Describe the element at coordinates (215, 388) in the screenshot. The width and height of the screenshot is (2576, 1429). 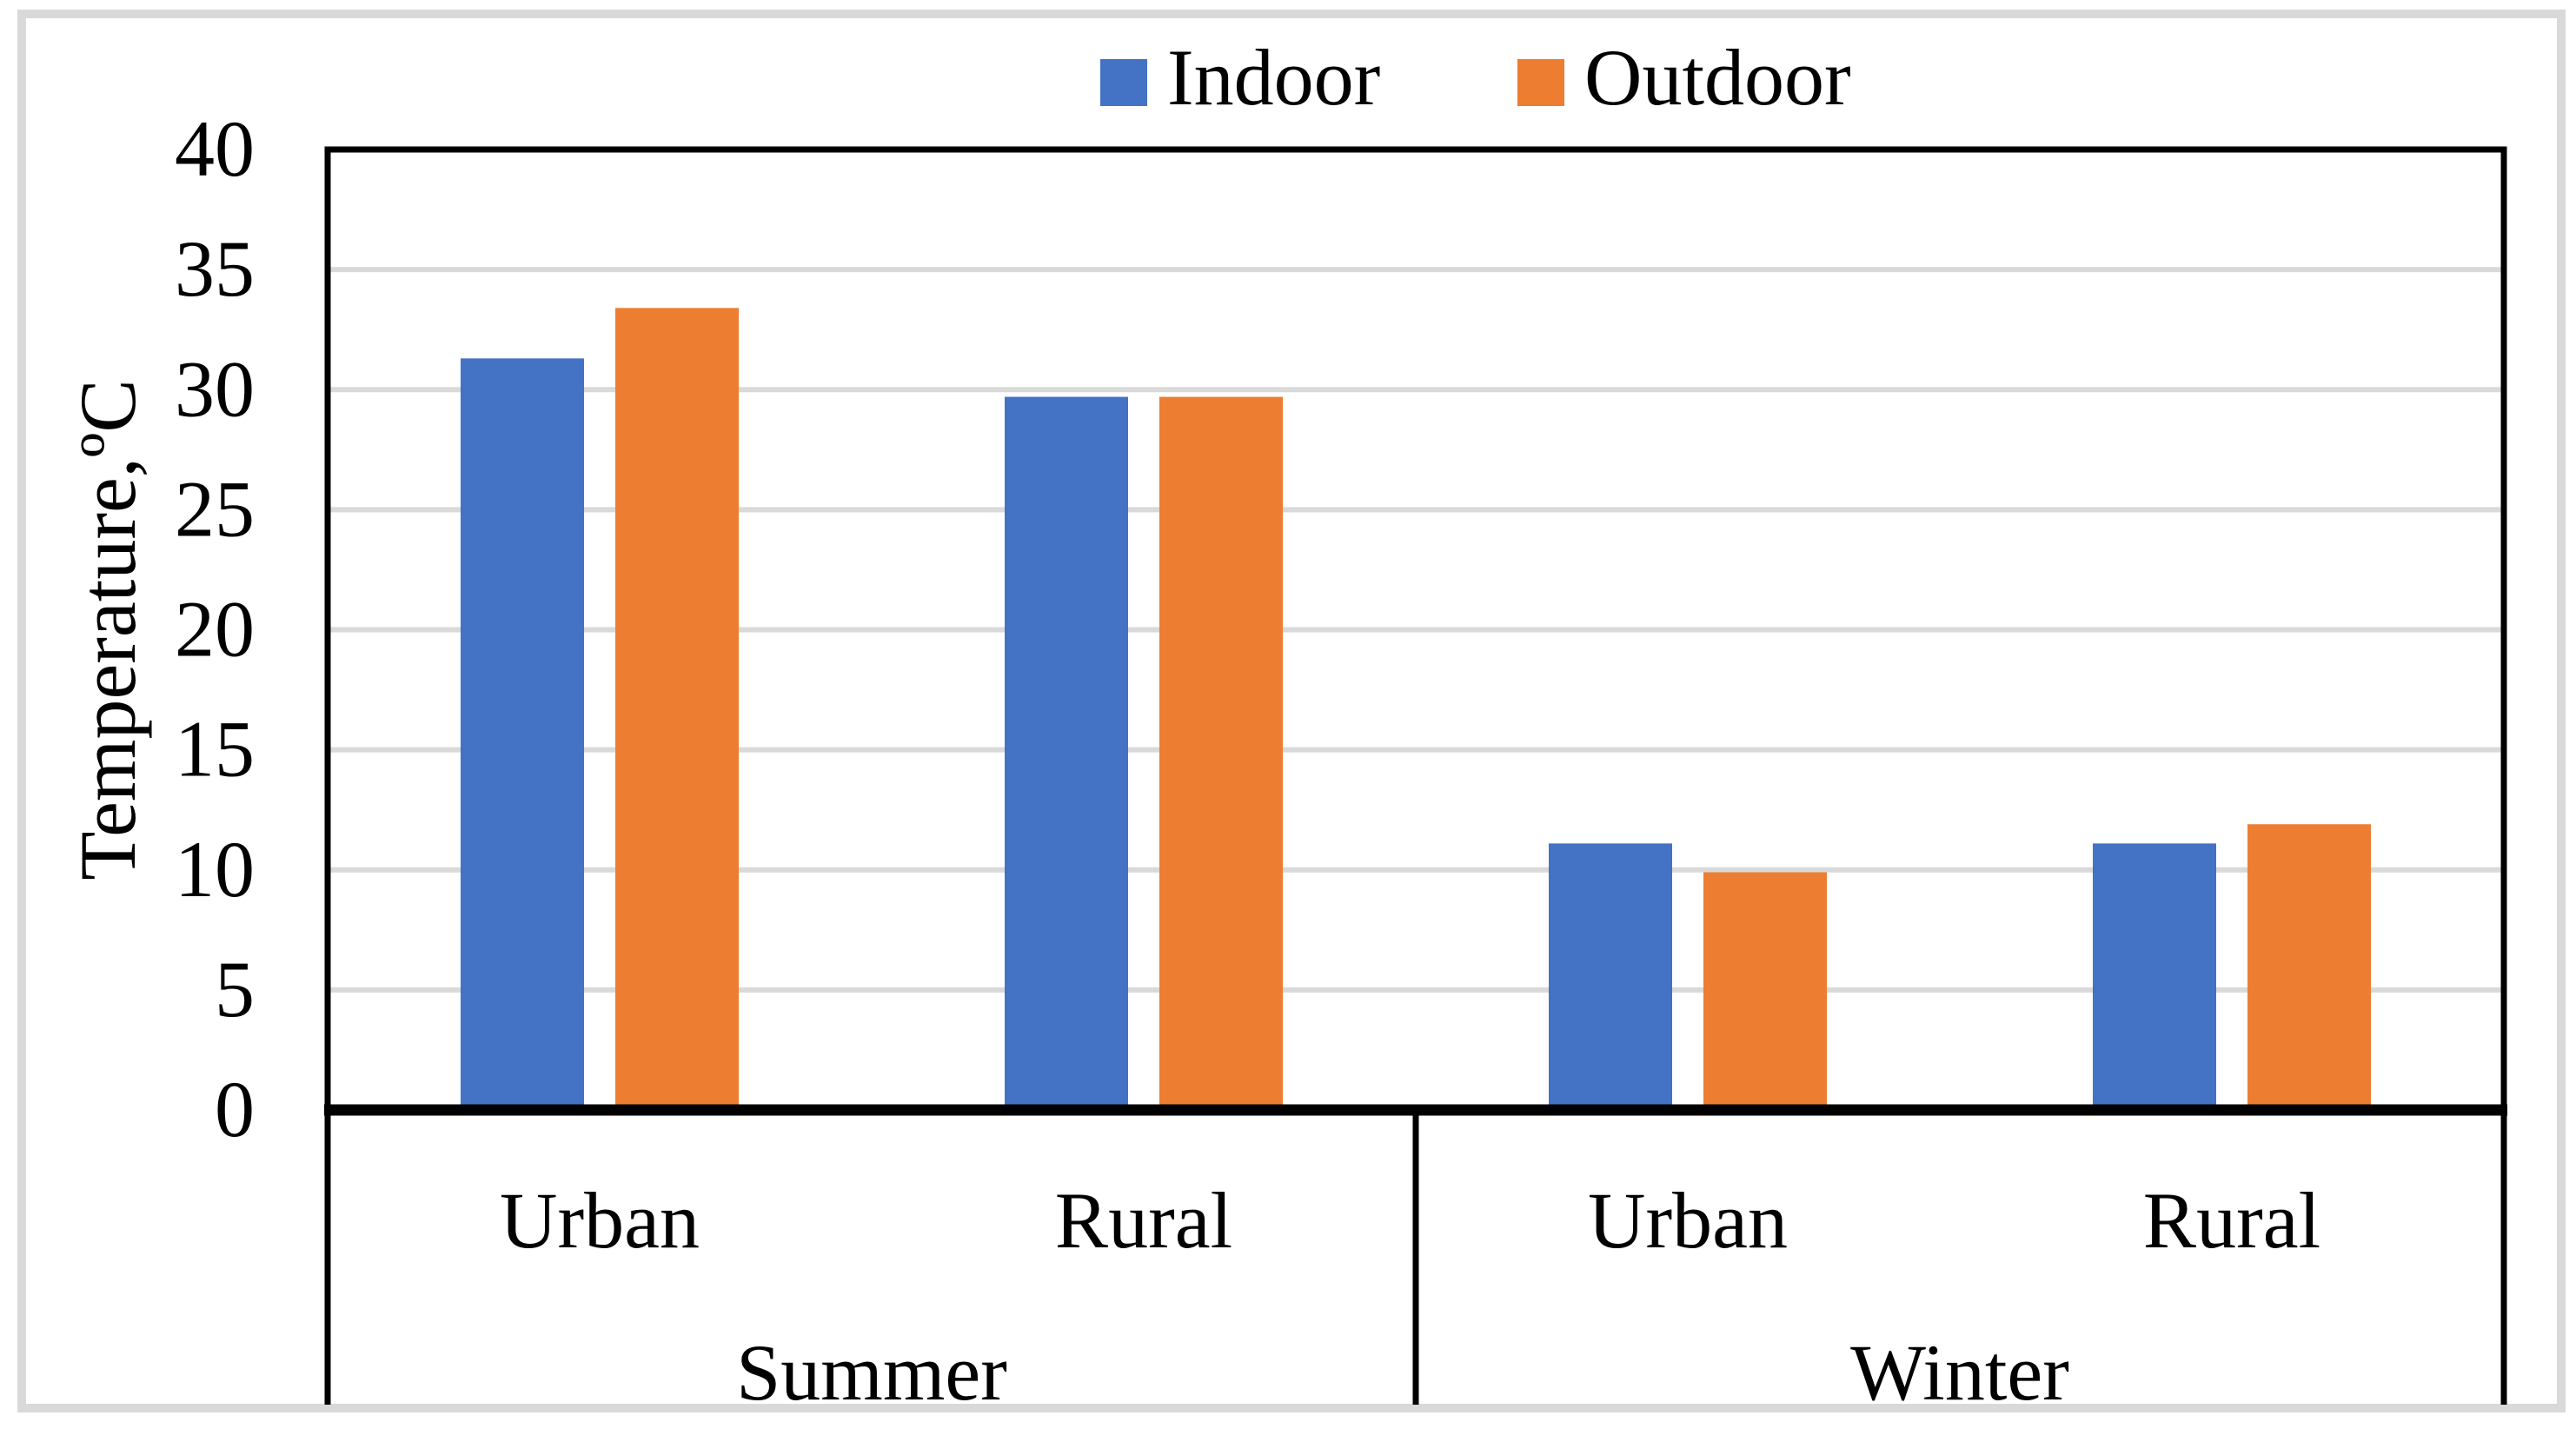
I see `y-tick-label-30: 30` at that location.